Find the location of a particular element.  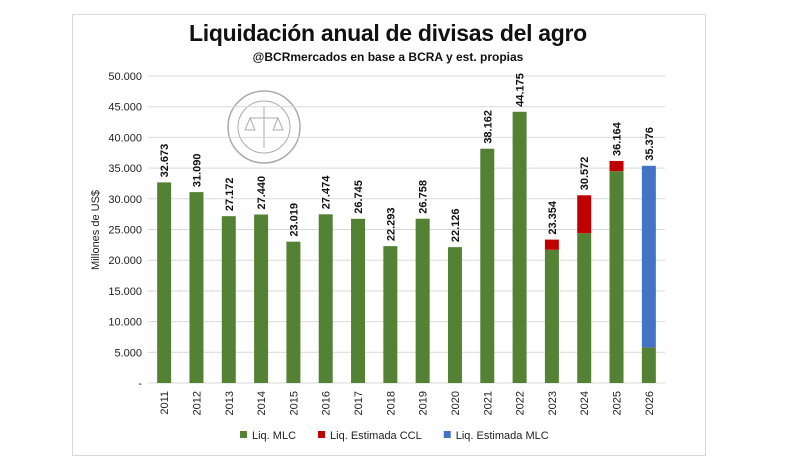

data-label-2012: 31.090 is located at coordinates (197, 170).